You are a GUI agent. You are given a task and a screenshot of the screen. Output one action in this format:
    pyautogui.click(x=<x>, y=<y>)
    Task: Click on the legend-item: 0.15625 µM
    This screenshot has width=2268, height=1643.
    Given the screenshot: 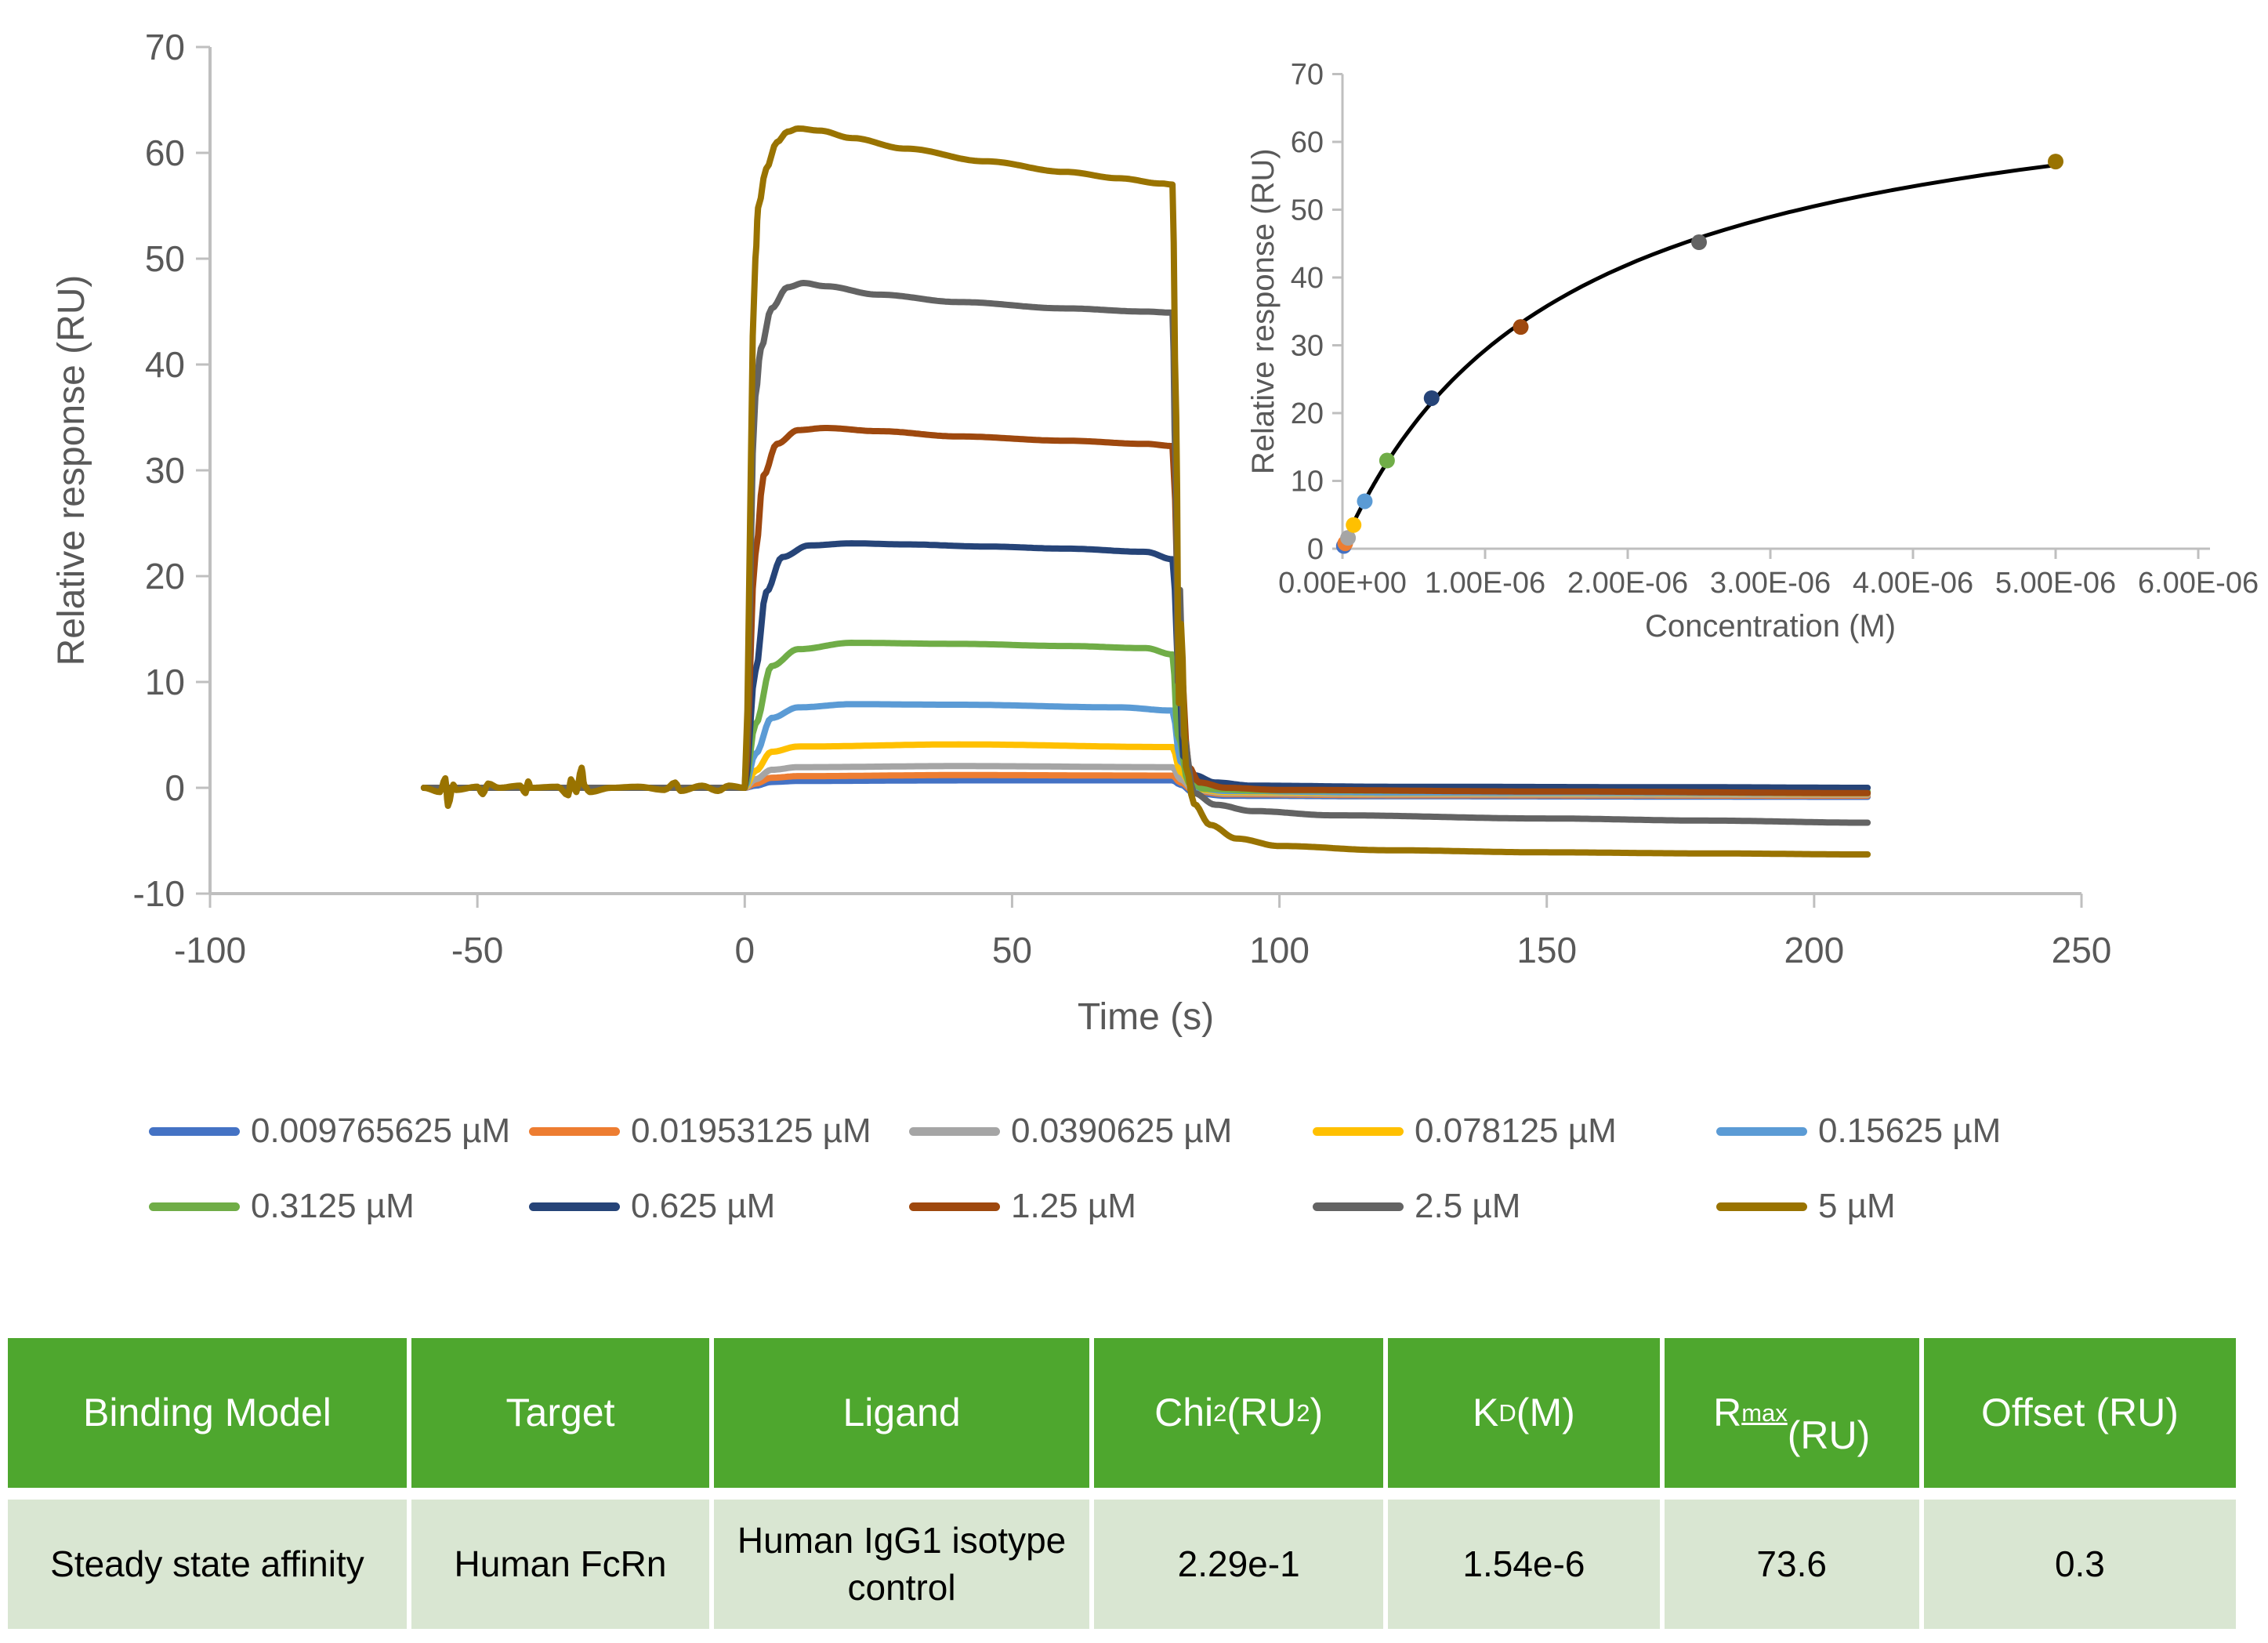 What is the action you would take?
    pyautogui.click(x=1913, y=1131)
    